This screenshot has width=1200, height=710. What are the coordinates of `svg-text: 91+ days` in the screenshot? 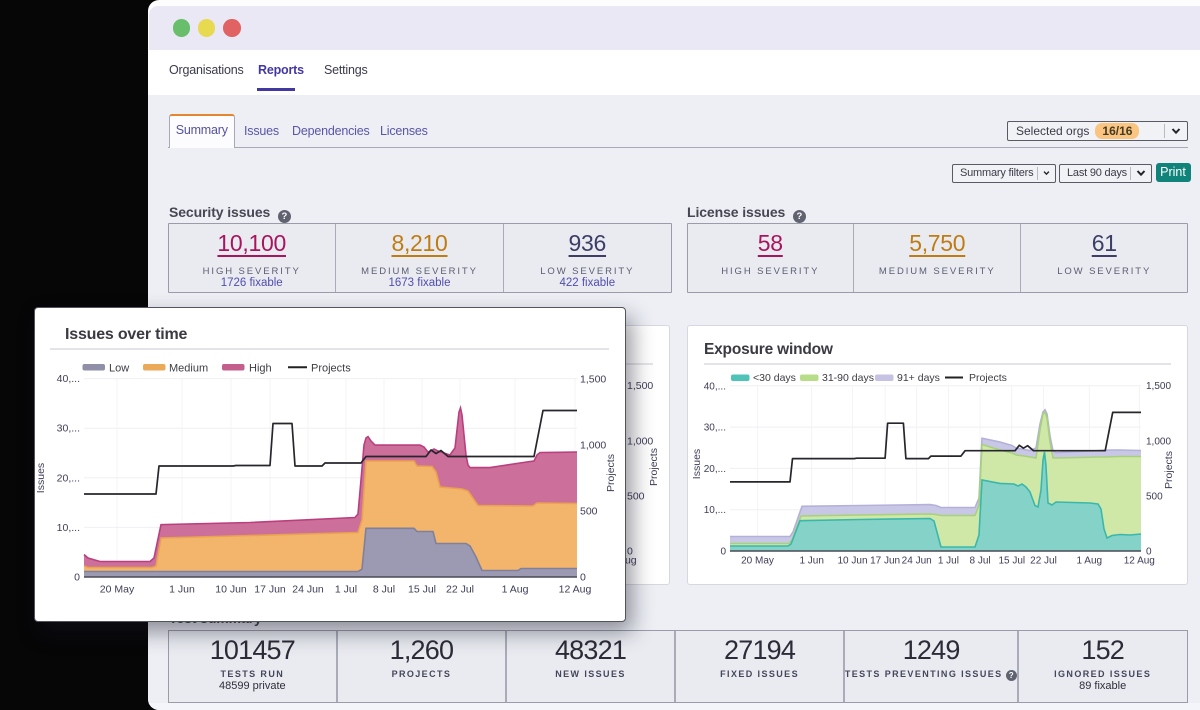 It's located at (918, 378).